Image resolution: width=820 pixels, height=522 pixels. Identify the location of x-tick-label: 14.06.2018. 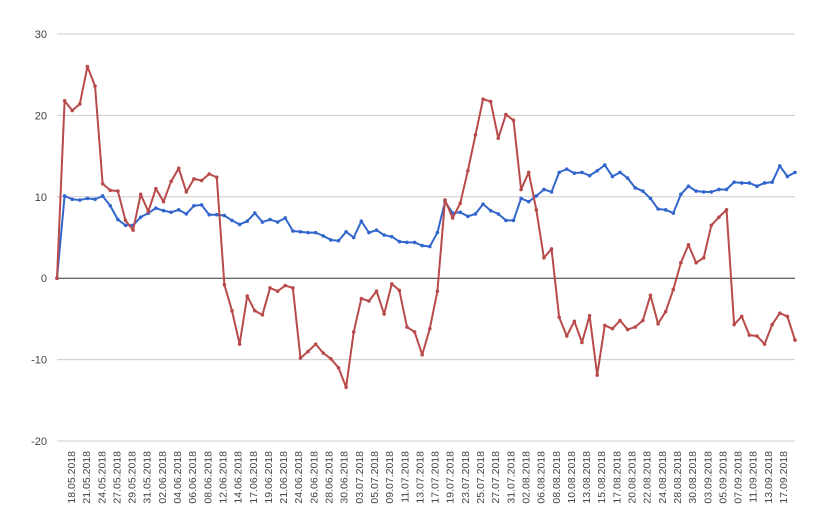
(239, 477).